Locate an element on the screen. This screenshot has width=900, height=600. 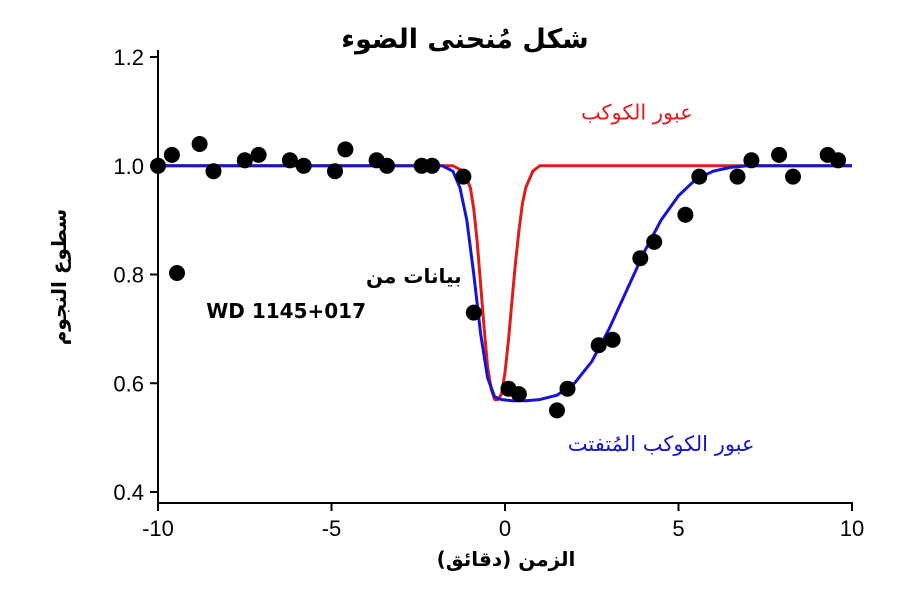
x-tick-label: -10 is located at coordinates (158, 528).